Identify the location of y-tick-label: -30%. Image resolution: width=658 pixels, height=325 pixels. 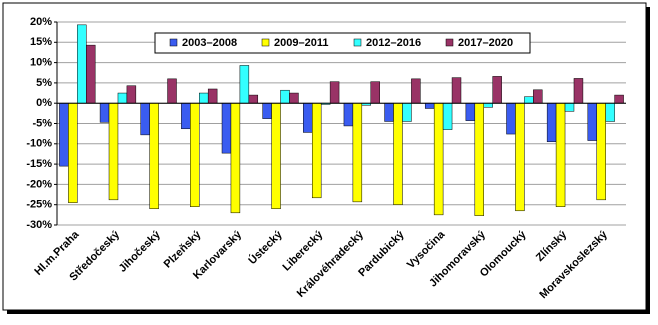
(39, 225).